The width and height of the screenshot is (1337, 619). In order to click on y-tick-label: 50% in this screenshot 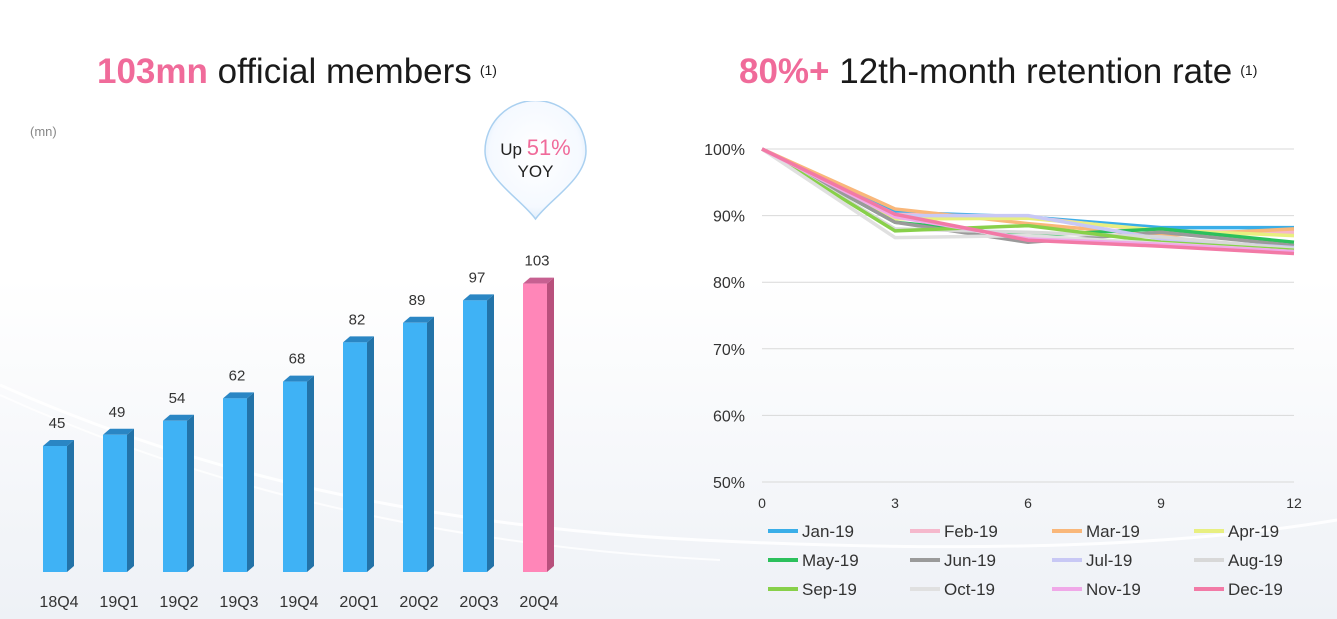, I will do `click(729, 483)`.